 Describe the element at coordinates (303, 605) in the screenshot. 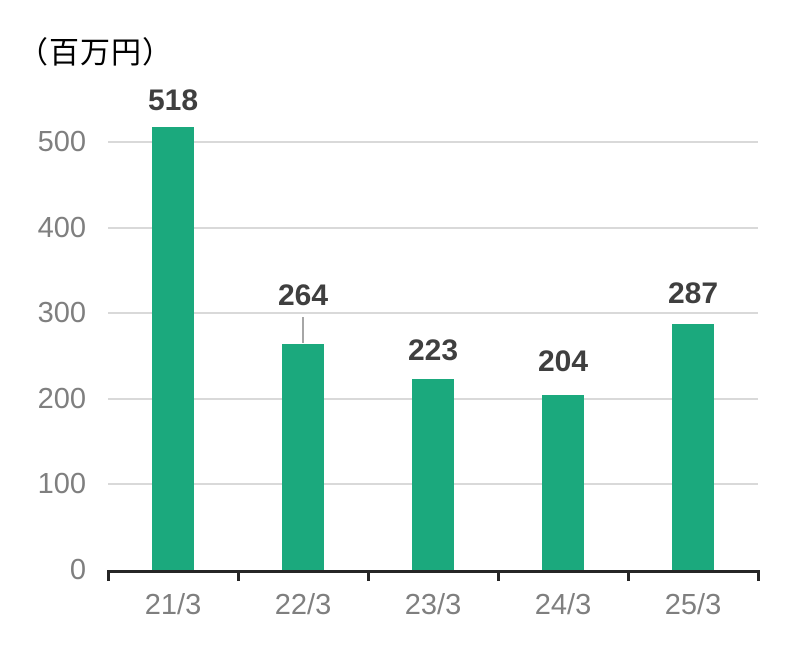

I see `x-axis-label-22-3: 22/3` at that location.